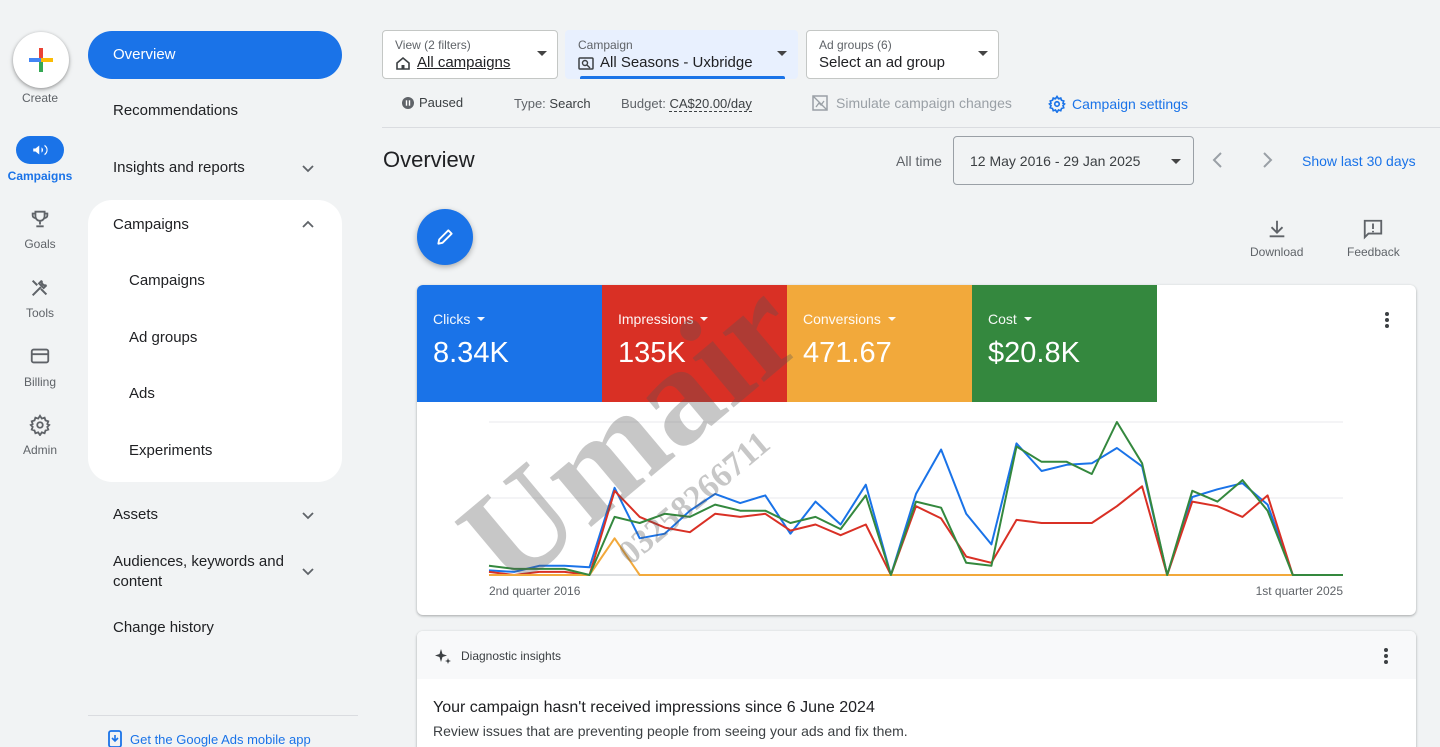 This screenshot has width=1440, height=747. Describe the element at coordinates (136, 514) in the screenshot. I see `nav-assets: Assets` at that location.